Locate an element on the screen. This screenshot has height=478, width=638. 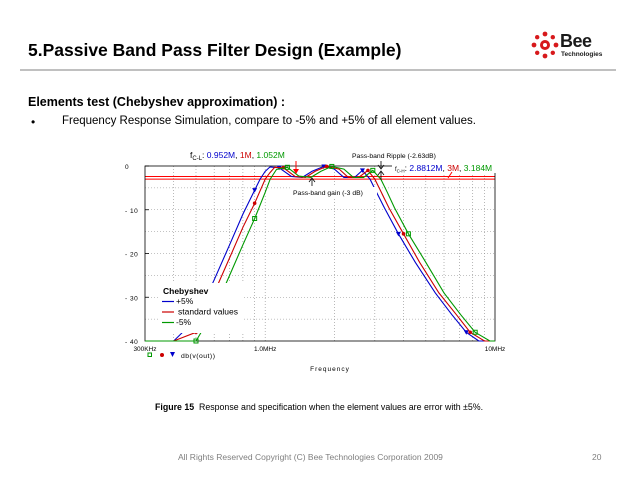
gain-label-bg is located at coordinates (334, 192).